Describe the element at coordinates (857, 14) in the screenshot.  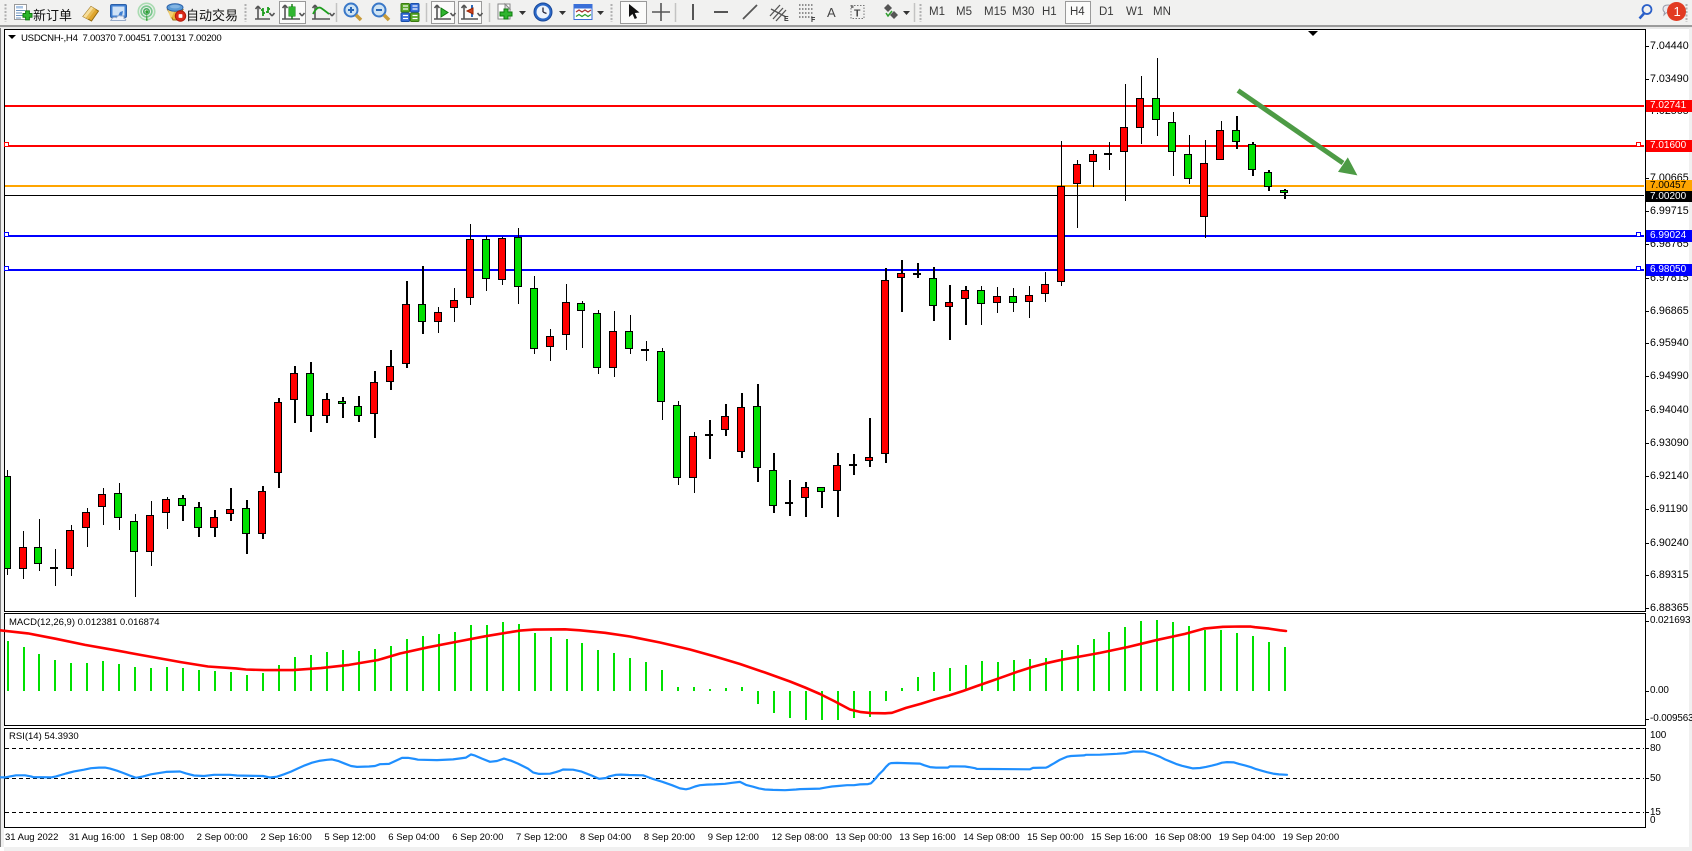
I see `svg-text: T` at that location.